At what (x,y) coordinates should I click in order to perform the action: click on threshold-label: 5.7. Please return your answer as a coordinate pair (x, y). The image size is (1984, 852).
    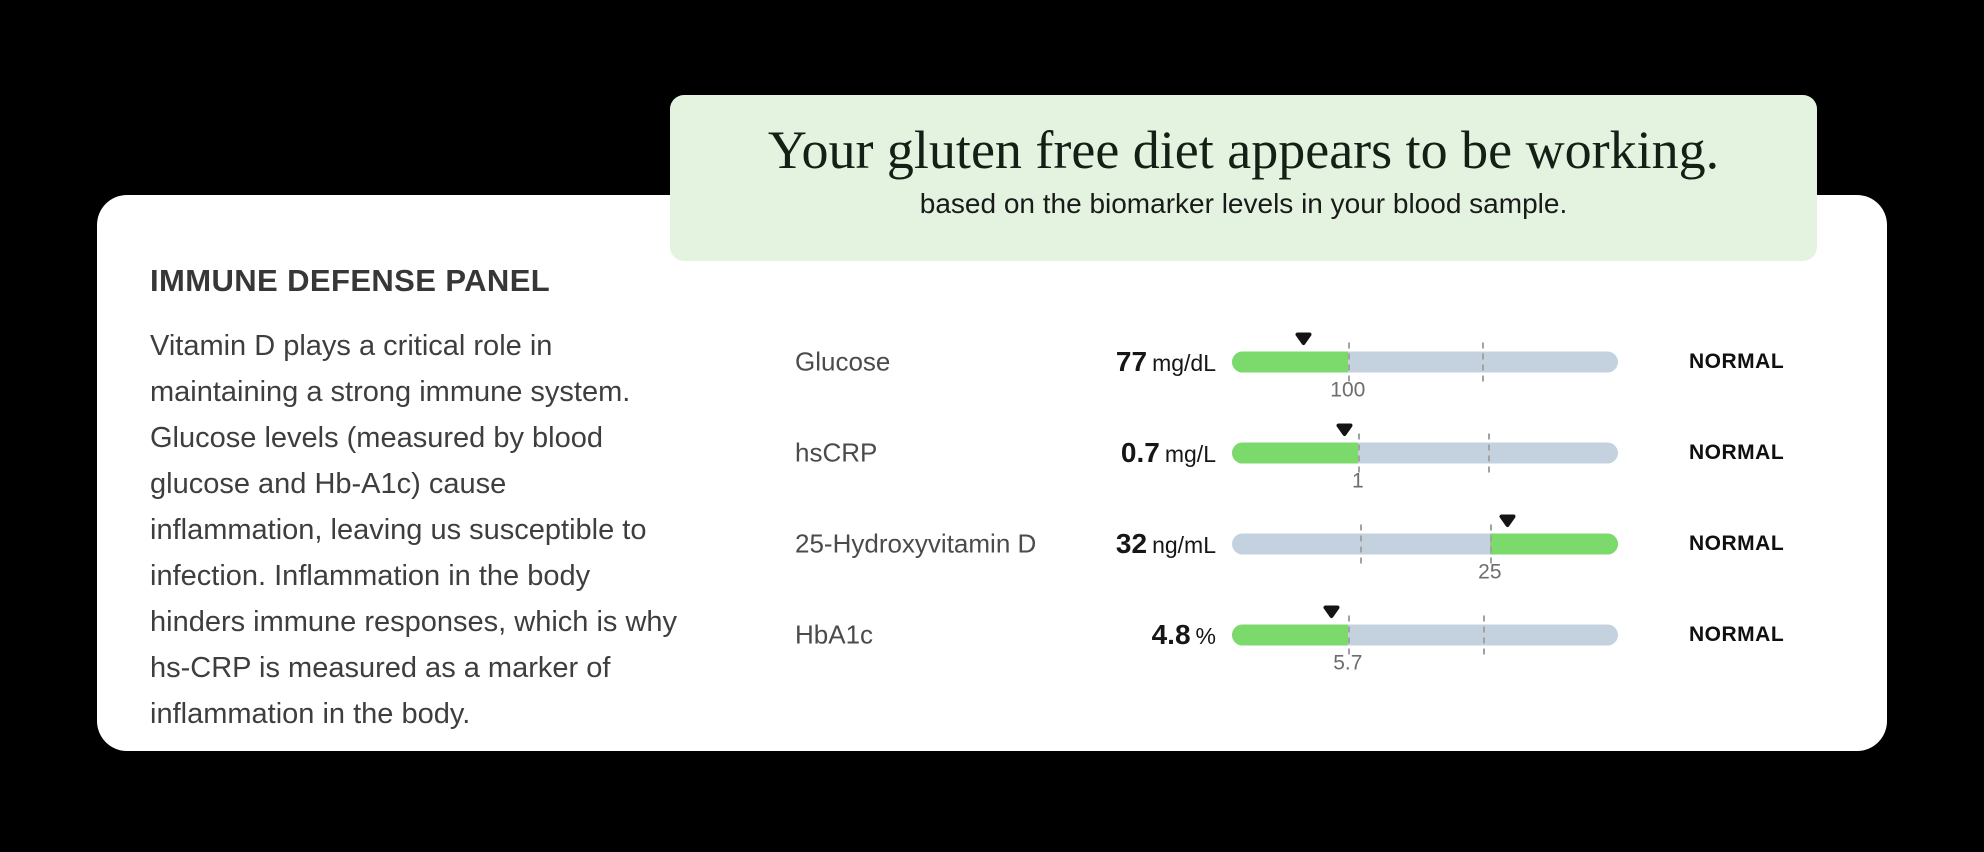
    Looking at the image, I should click on (1348, 662).